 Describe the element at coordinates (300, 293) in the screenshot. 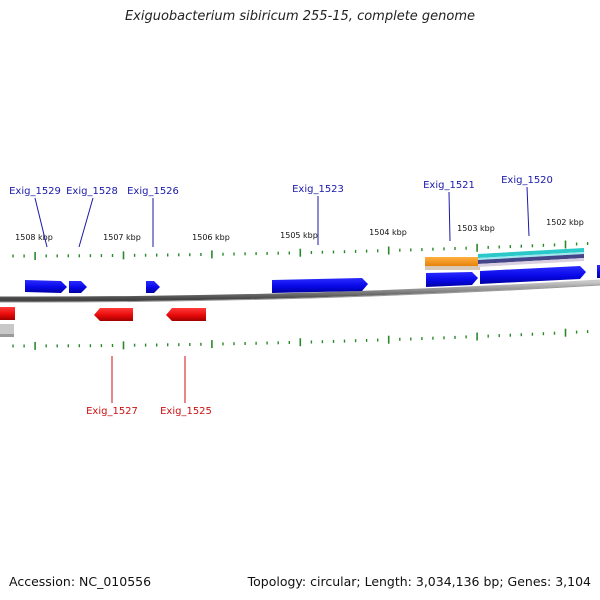

I see `genome-backbone-shadow` at that location.